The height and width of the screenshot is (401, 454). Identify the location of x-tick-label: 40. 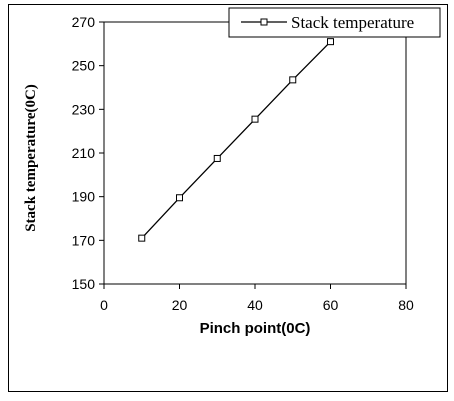
(255, 305).